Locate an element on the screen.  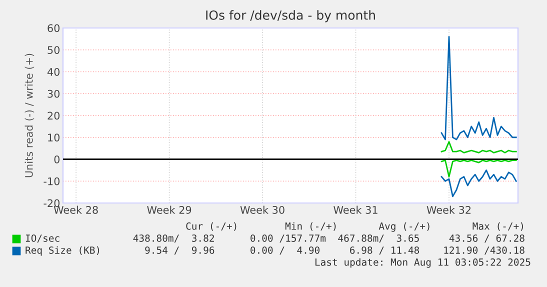
x-tick-label: Week 32 is located at coordinates (448, 210).